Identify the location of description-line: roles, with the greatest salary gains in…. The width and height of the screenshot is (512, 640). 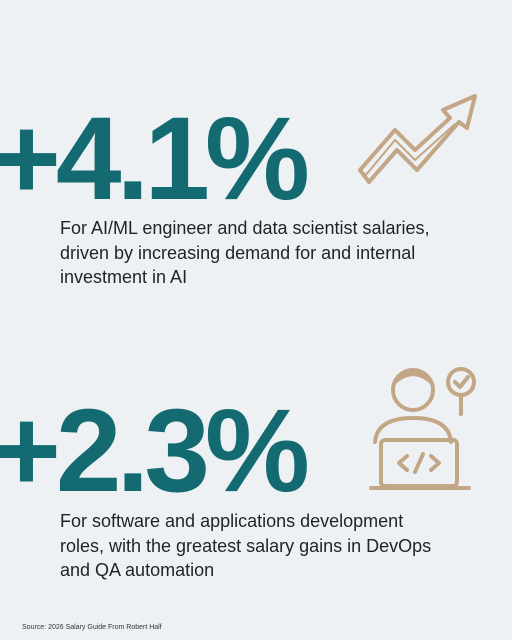
(246, 545).